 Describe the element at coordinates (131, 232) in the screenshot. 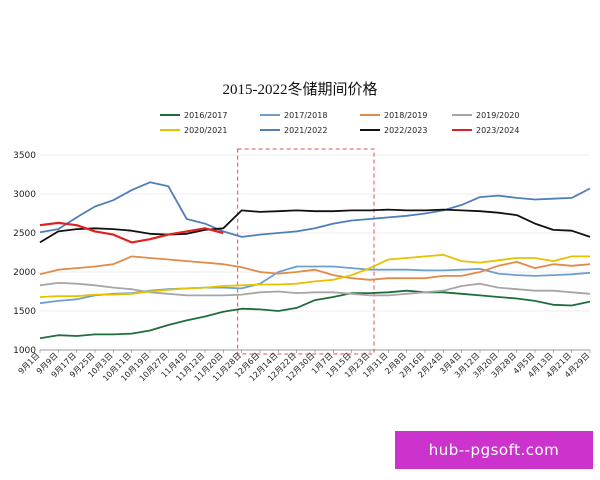

I see `series-line-2023-2024` at that location.